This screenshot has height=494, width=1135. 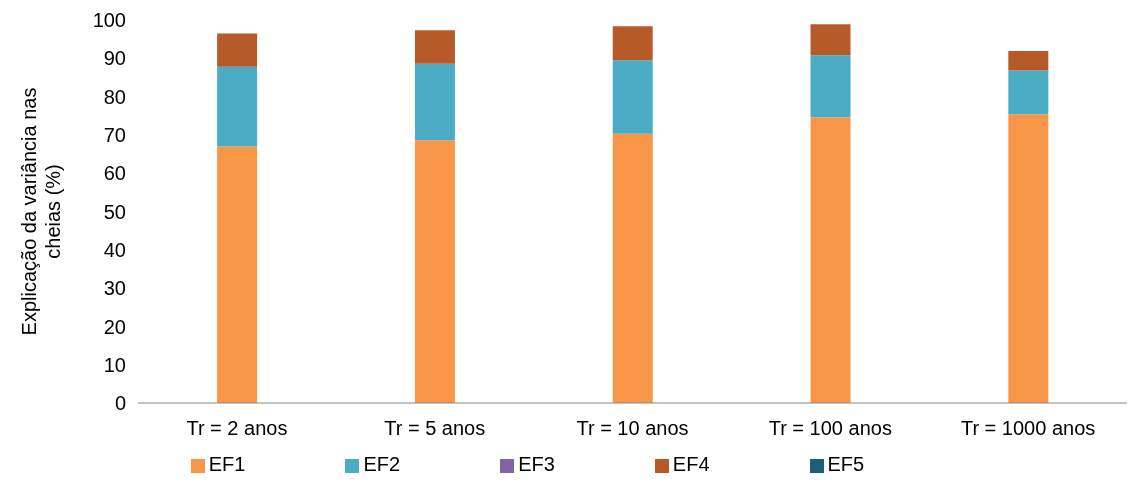 I want to click on y-tick-label: 100, so click(x=109, y=20).